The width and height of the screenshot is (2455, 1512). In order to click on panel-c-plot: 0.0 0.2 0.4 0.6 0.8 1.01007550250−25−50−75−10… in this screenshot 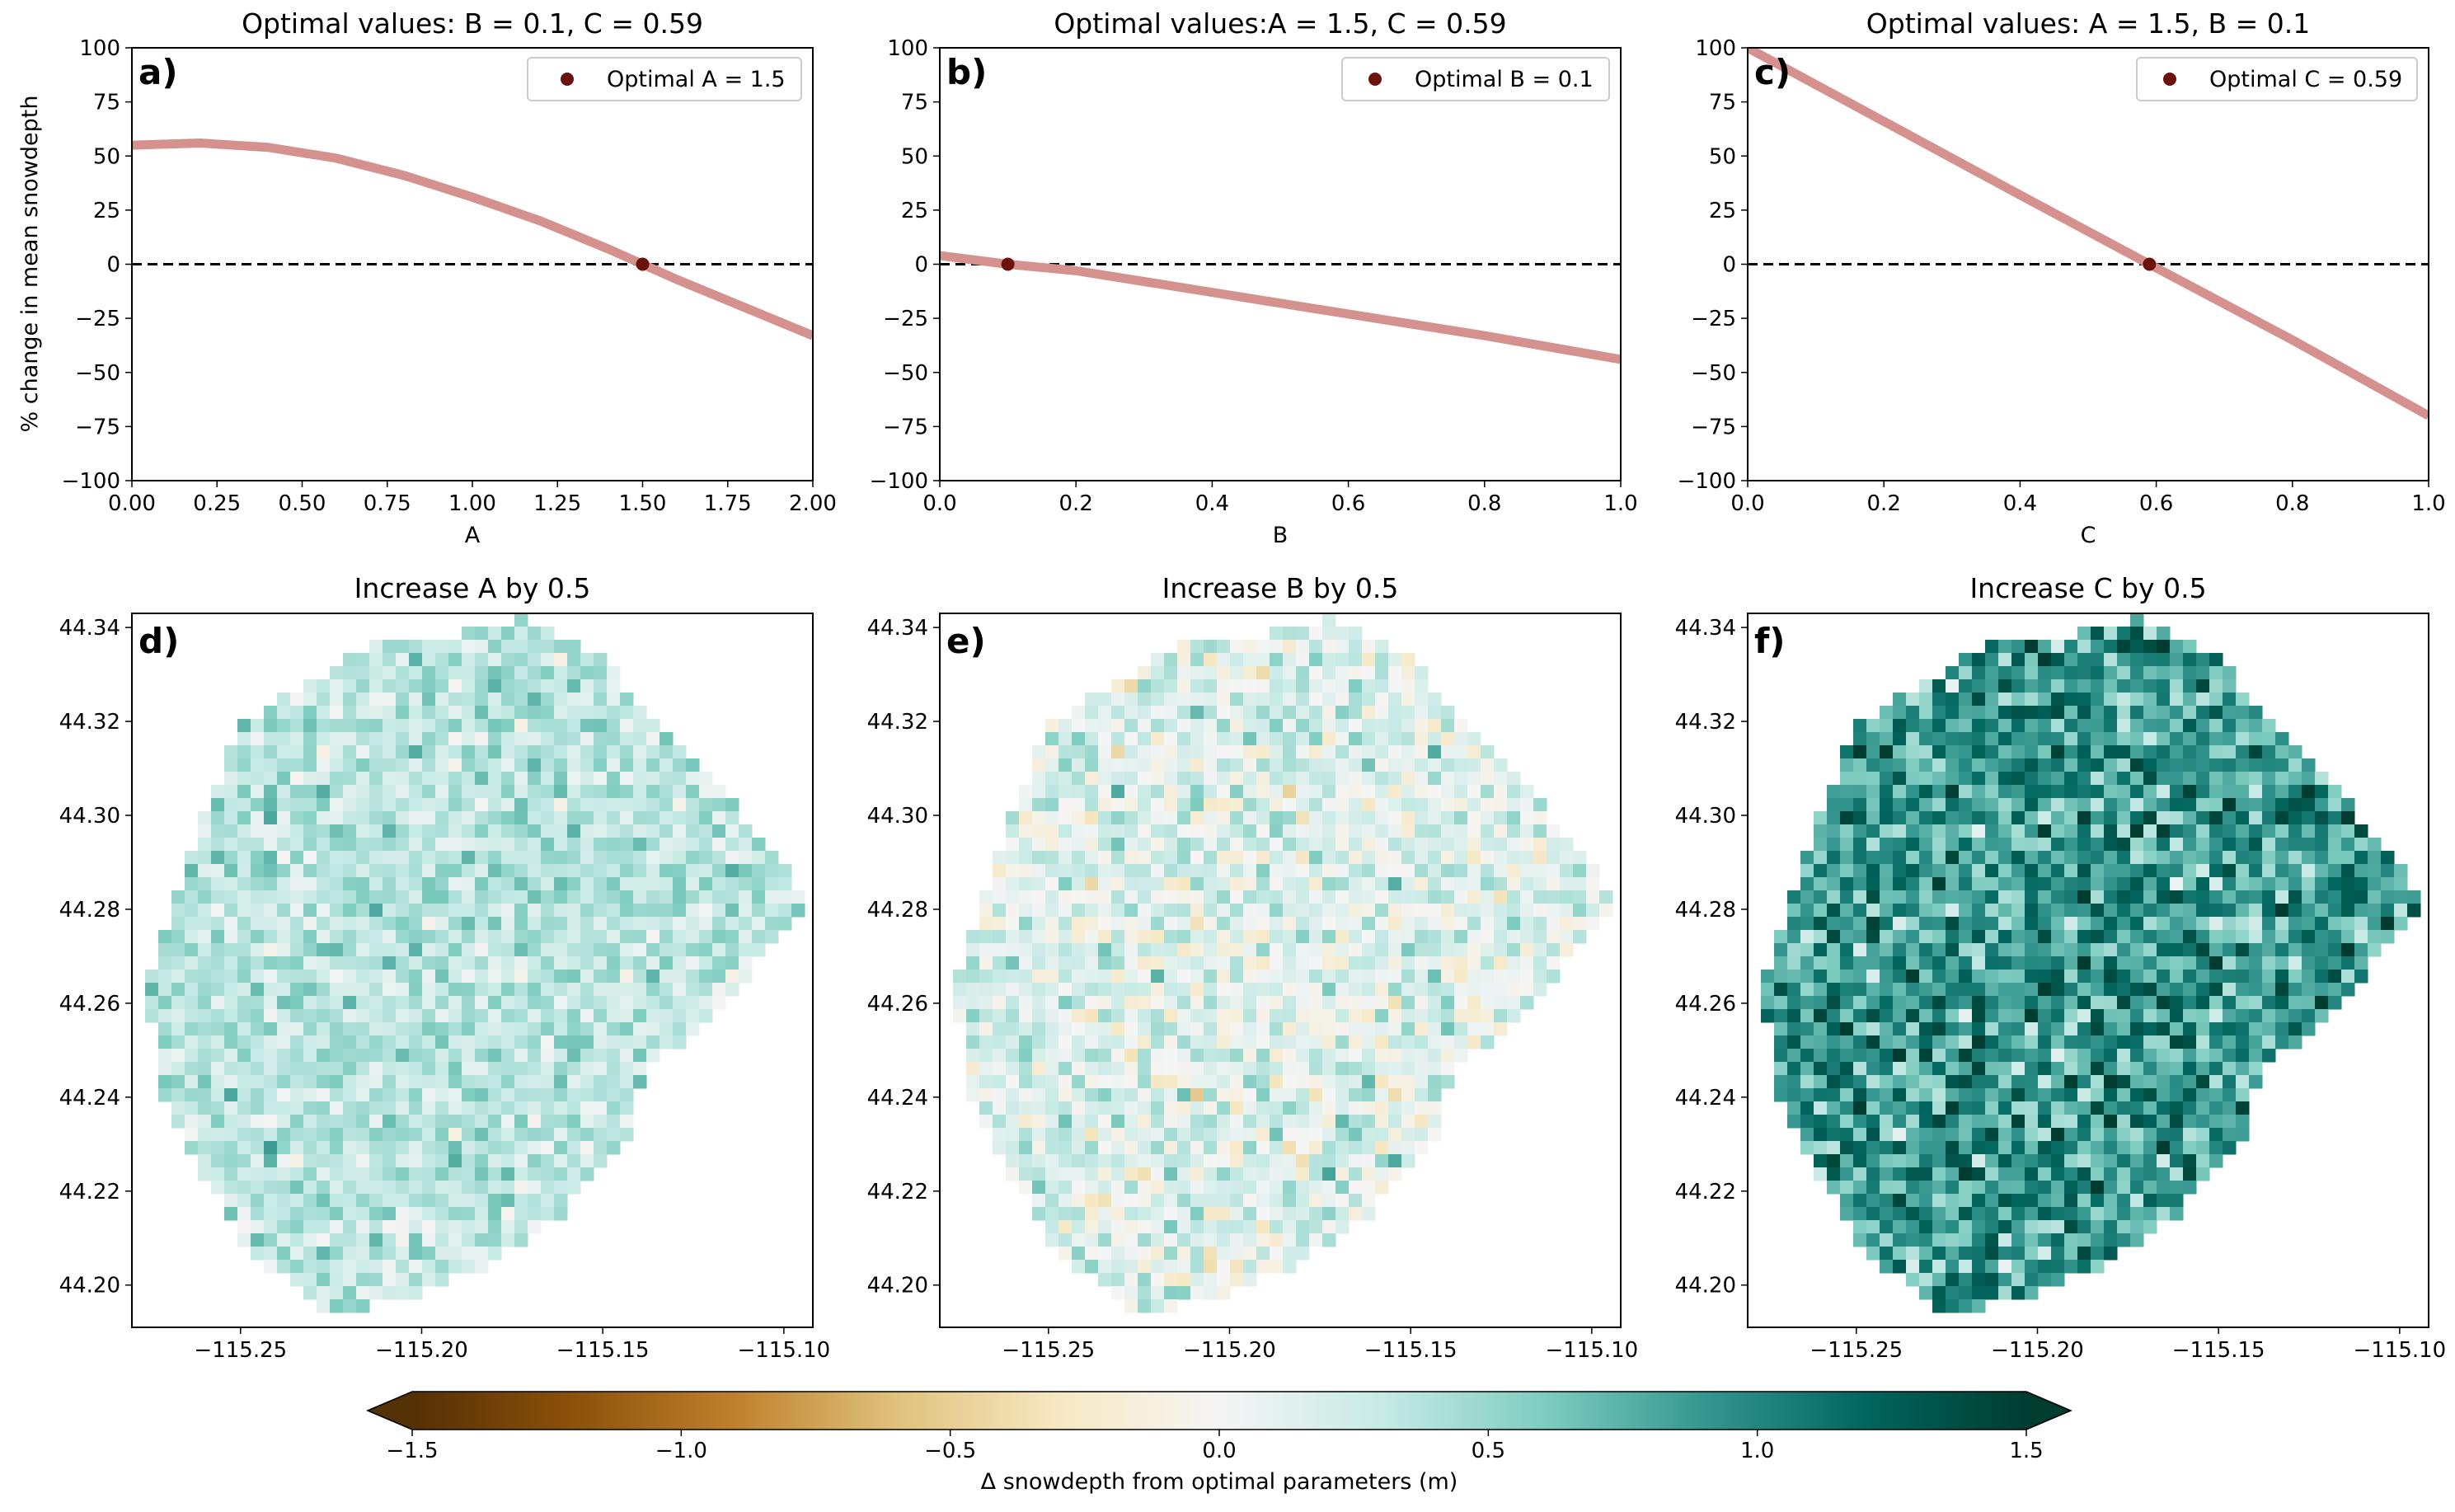, I will do `click(2062, 276)`.